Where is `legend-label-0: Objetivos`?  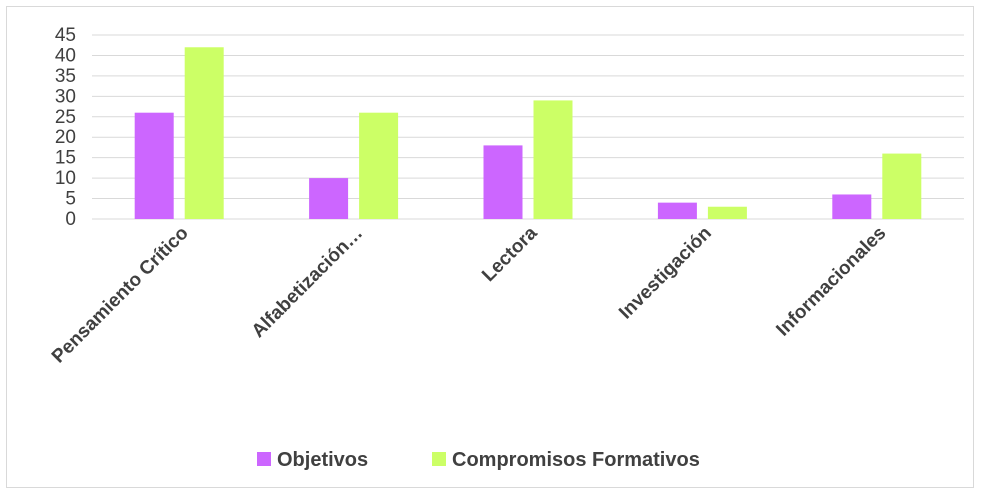 legend-label-0: Objetivos is located at coordinates (322, 460).